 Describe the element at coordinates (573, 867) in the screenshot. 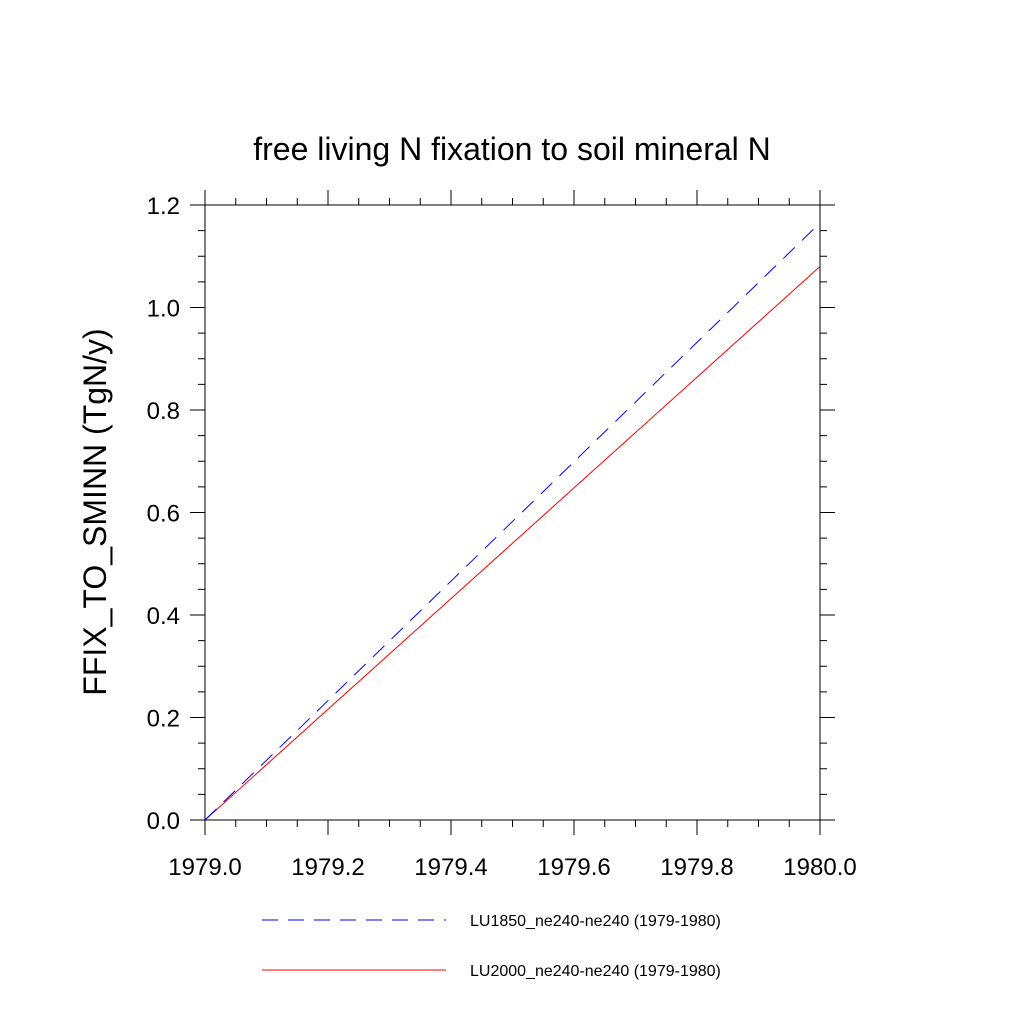

I see `x-tick-label: 1979.6` at that location.